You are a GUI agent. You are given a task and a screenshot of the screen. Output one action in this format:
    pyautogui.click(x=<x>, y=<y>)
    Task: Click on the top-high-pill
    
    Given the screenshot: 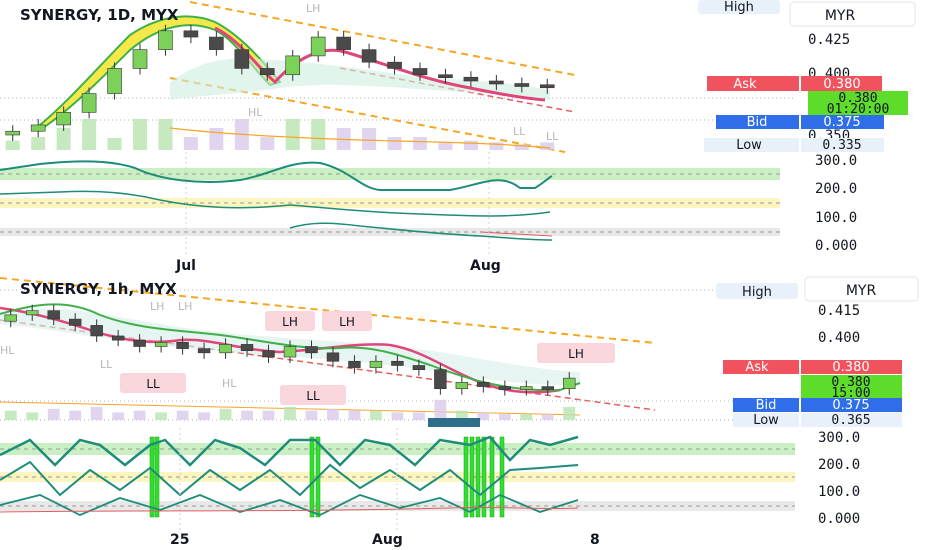 What is the action you would take?
    pyautogui.click(x=739, y=7)
    